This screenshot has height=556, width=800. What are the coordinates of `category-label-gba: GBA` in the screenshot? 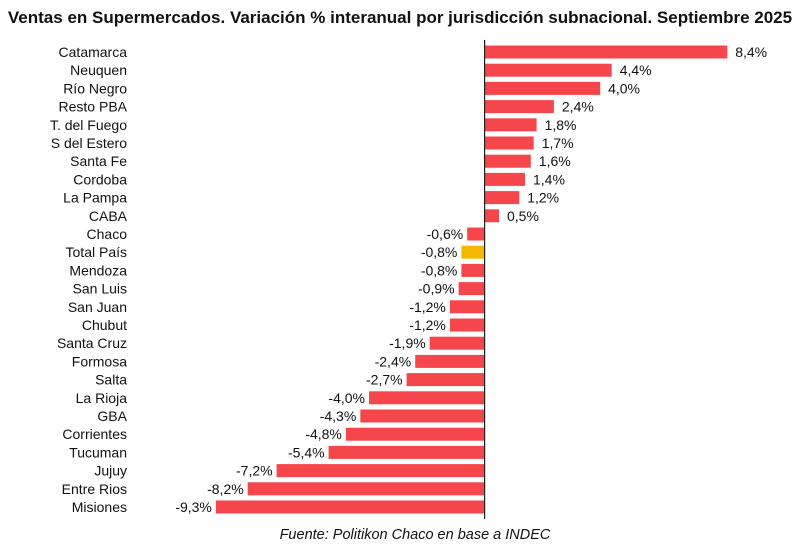 It's located at (112, 416).